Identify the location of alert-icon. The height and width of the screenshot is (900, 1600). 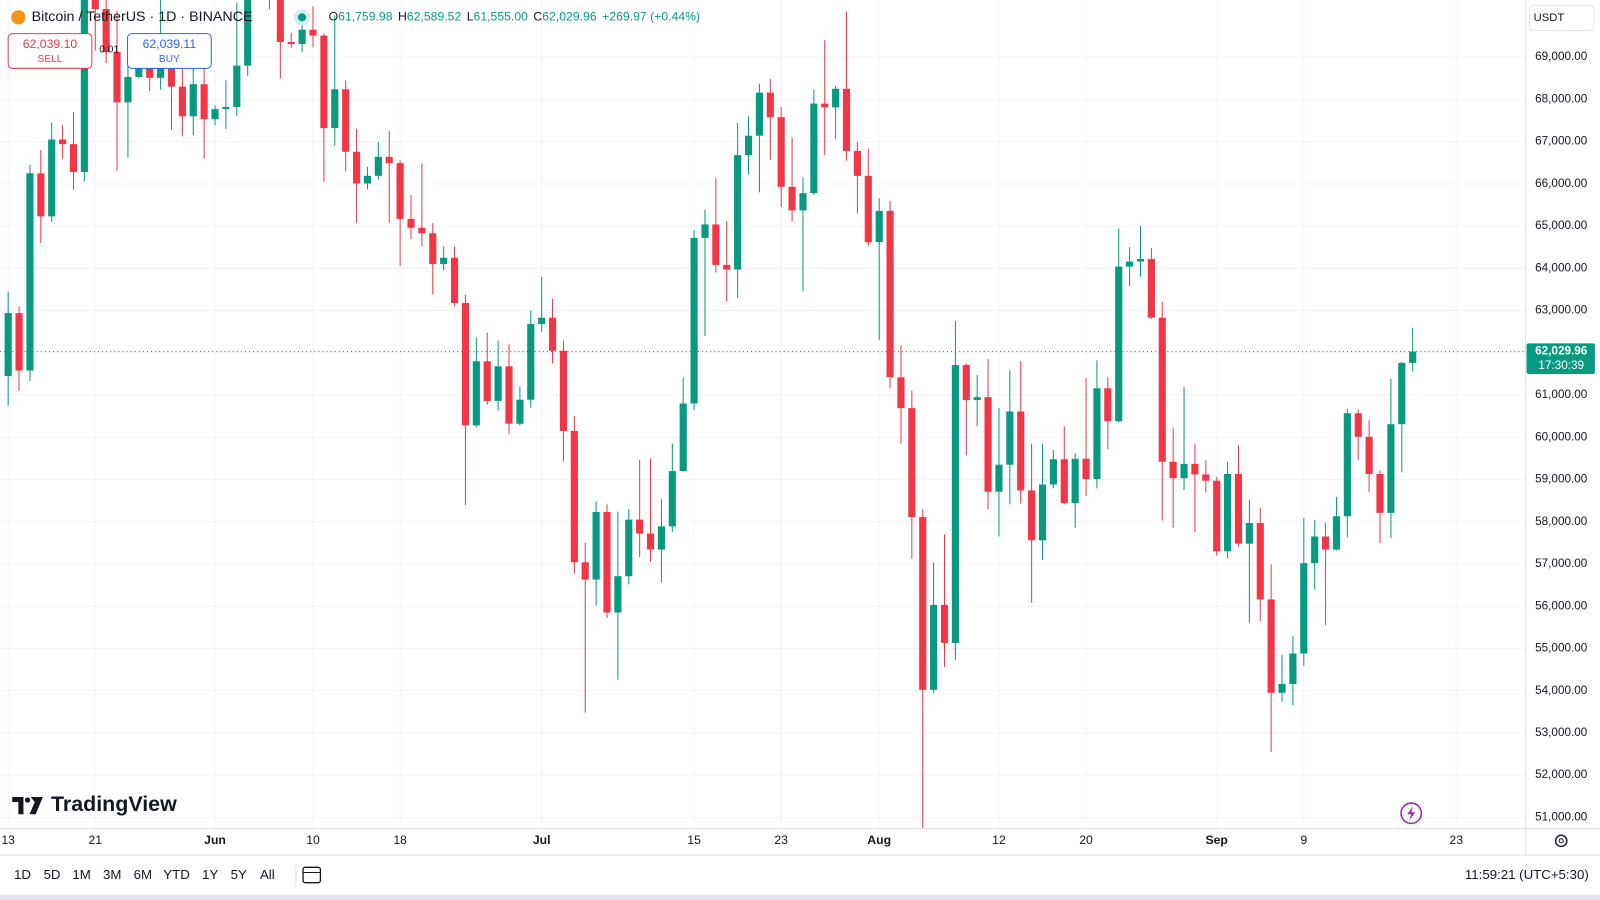
(1411, 813).